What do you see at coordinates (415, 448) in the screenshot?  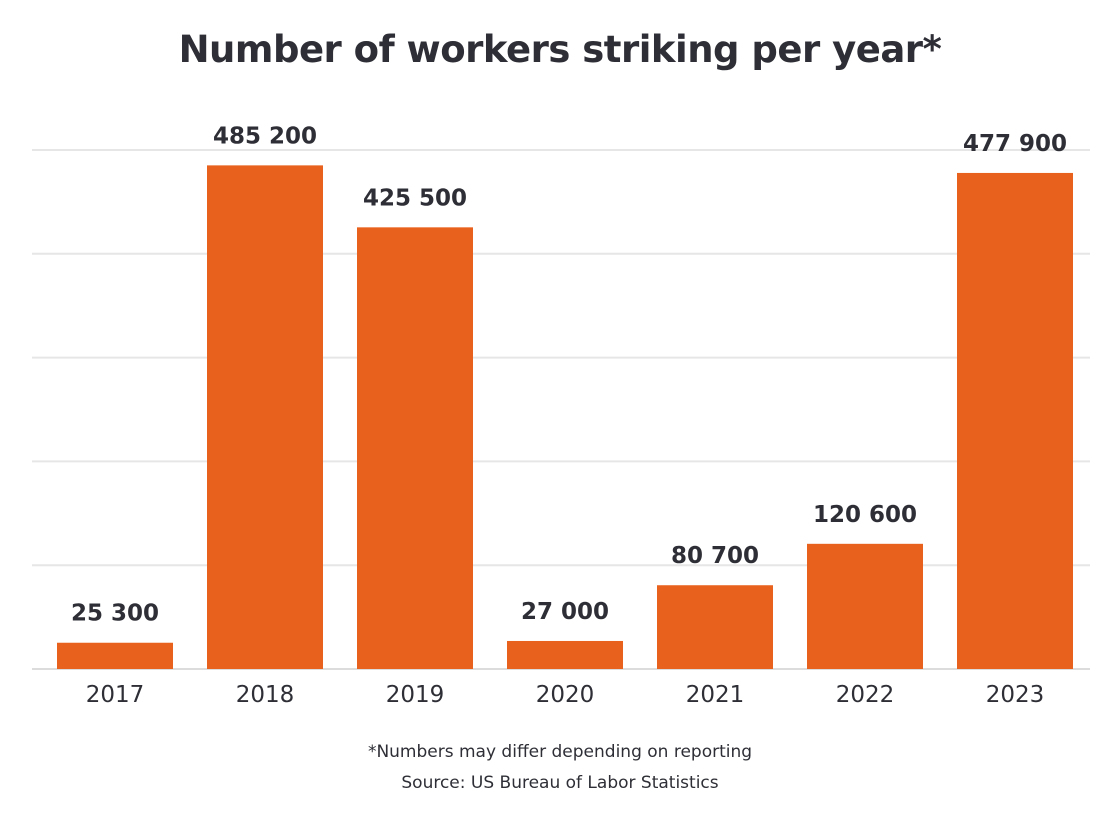 I see `bar-2019` at bounding box center [415, 448].